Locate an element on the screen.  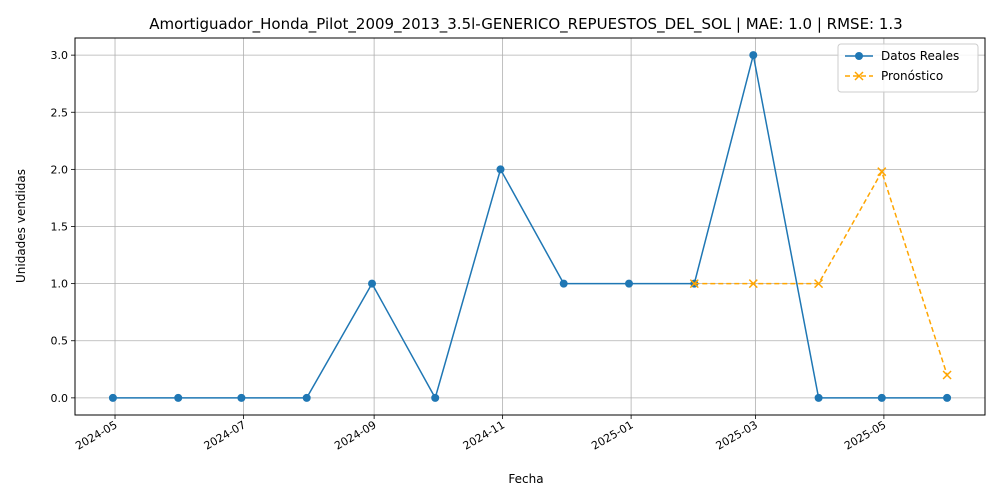
legend-marker-datos-reales is located at coordinates (859, 56).